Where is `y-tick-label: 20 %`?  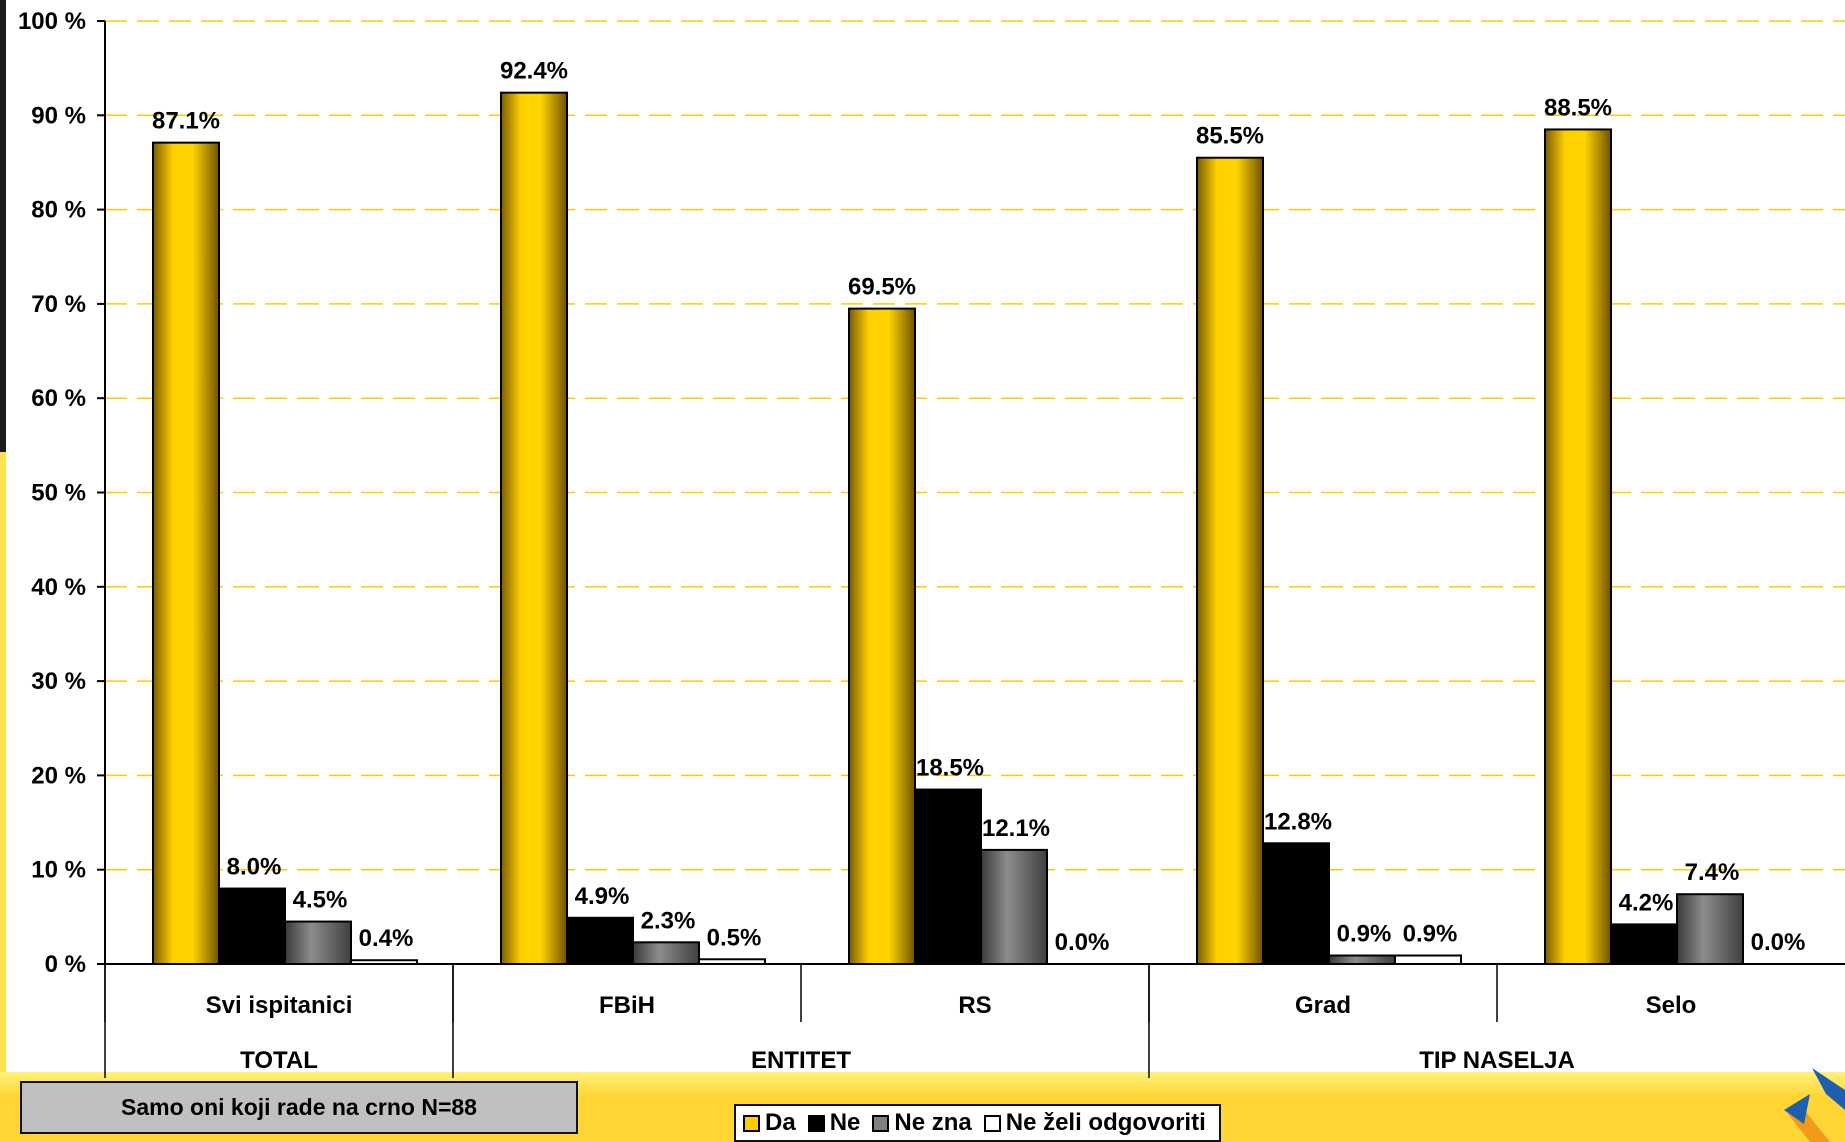
y-tick-label: 20 % is located at coordinates (58, 775).